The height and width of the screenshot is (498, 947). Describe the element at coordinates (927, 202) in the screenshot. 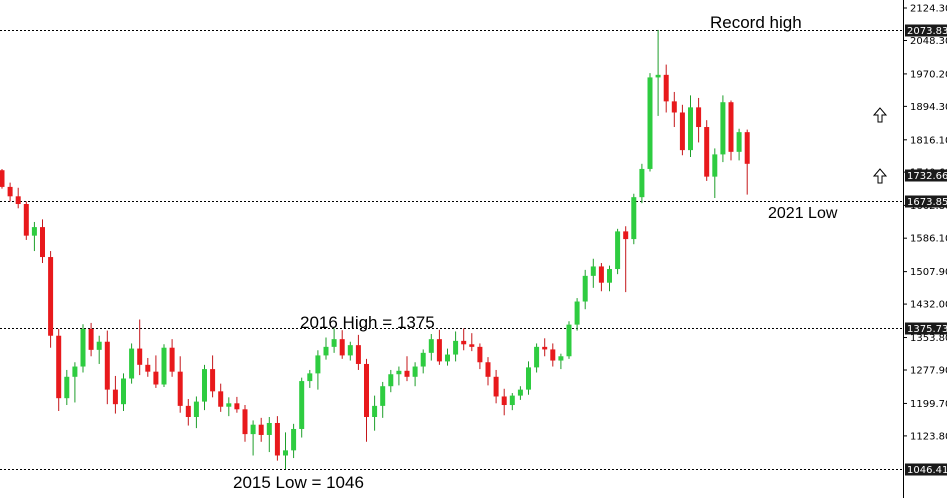

I see `price-badge-label: 1673.85` at that location.